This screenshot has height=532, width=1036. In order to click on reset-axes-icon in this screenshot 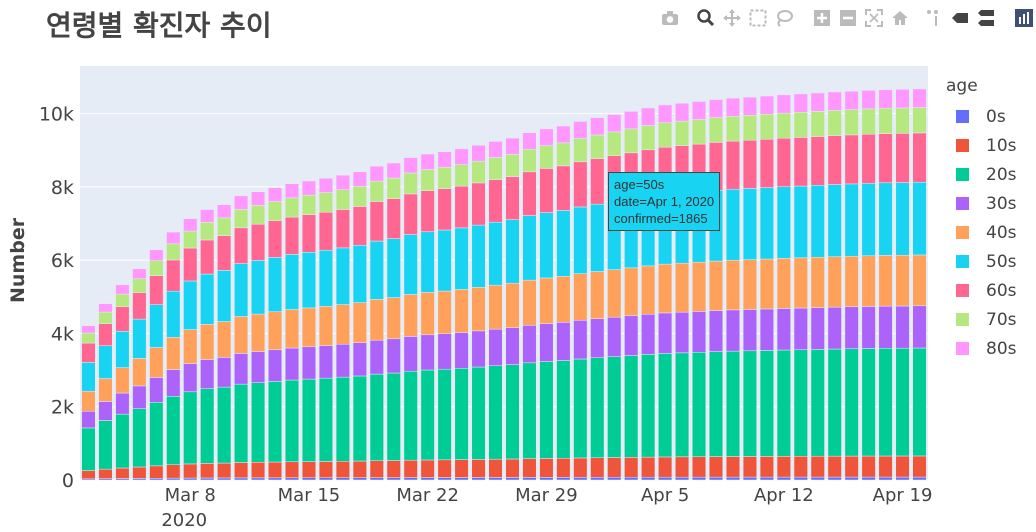, I will do `click(900, 18)`.